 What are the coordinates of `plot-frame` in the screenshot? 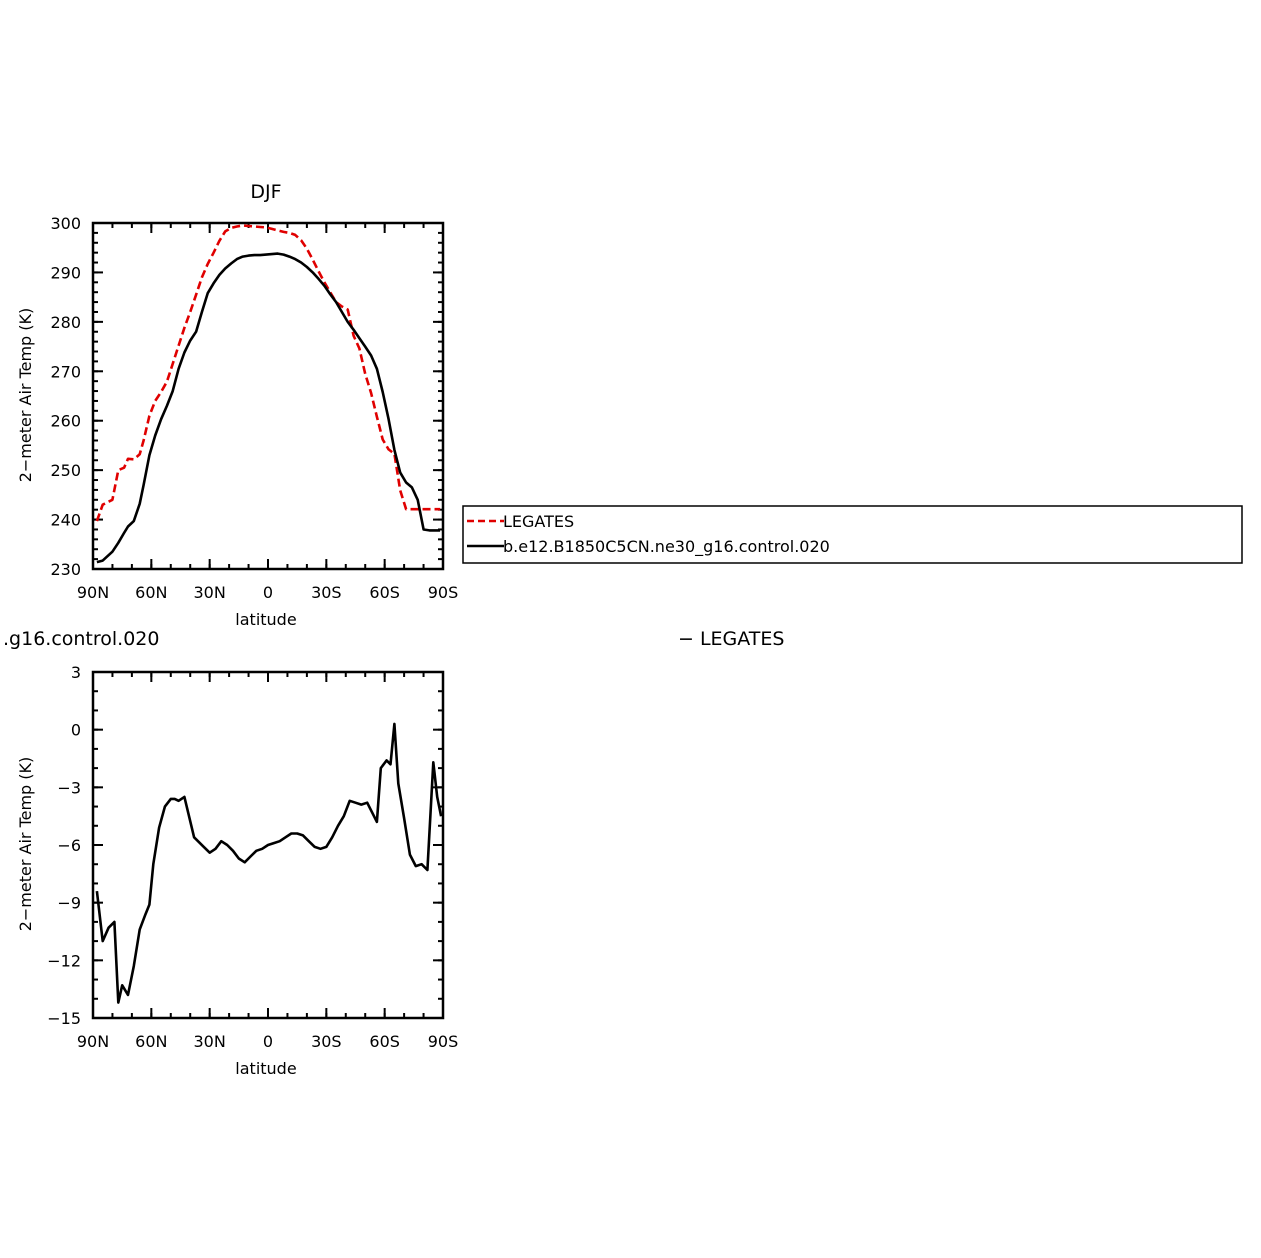 It's located at (268, 396).